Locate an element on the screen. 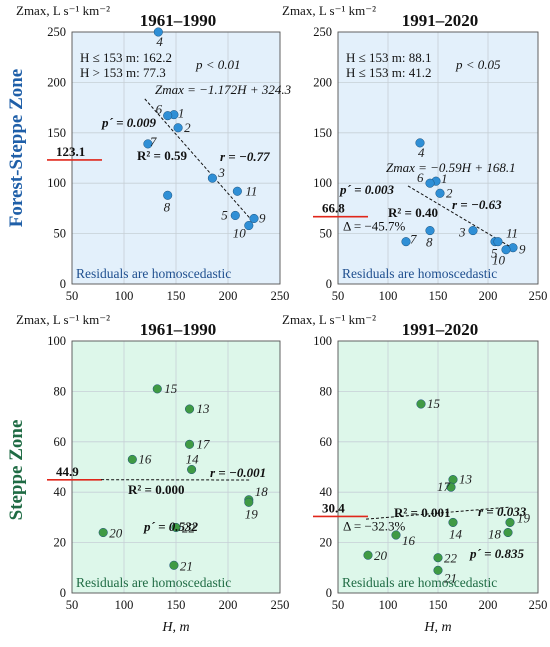 Image resolution: width=550 pixels, height=647 pixels. point-label-14: 14 is located at coordinates (193, 459).